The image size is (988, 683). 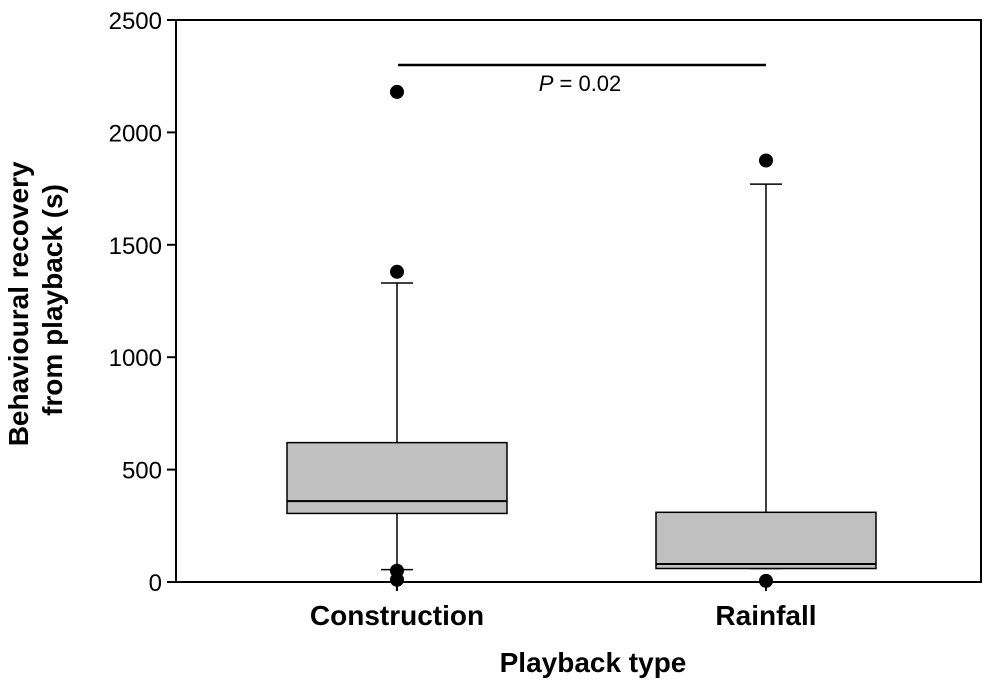 What do you see at coordinates (593, 662) in the screenshot?
I see `x-axis-title: Playback type` at bounding box center [593, 662].